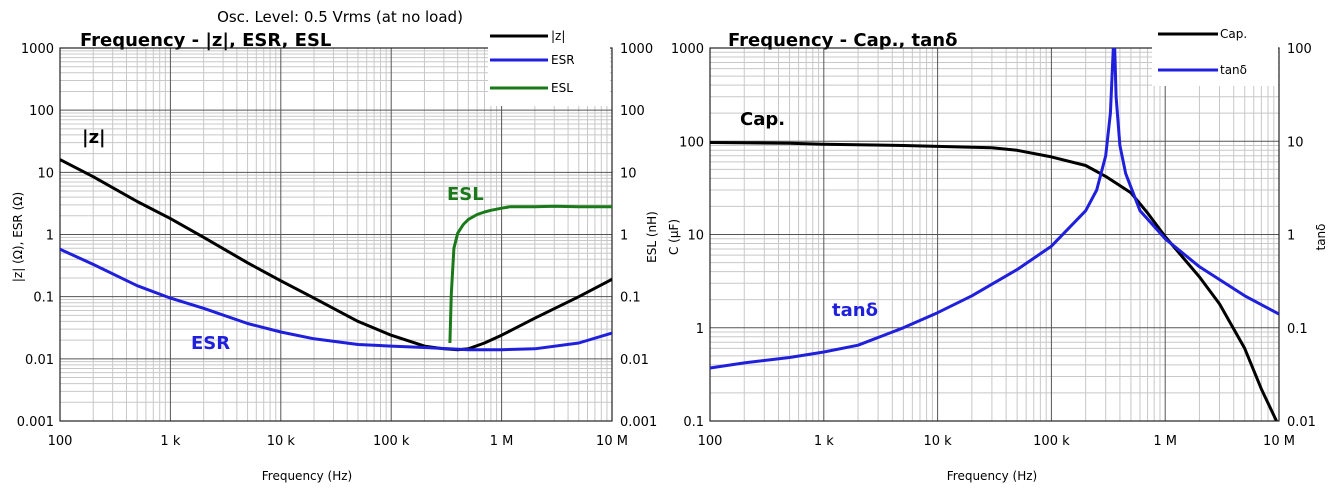  I want to click on chart1-xtick-label: 1 k, so click(170, 441).